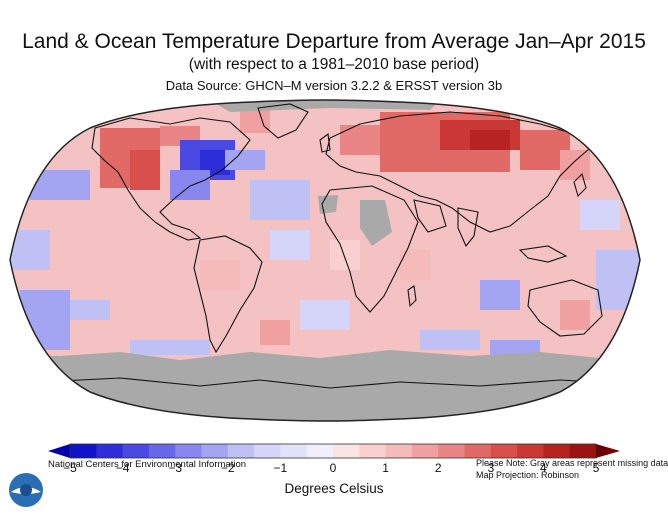  I want to click on colorbar-tick-label: 2, so click(438, 468).